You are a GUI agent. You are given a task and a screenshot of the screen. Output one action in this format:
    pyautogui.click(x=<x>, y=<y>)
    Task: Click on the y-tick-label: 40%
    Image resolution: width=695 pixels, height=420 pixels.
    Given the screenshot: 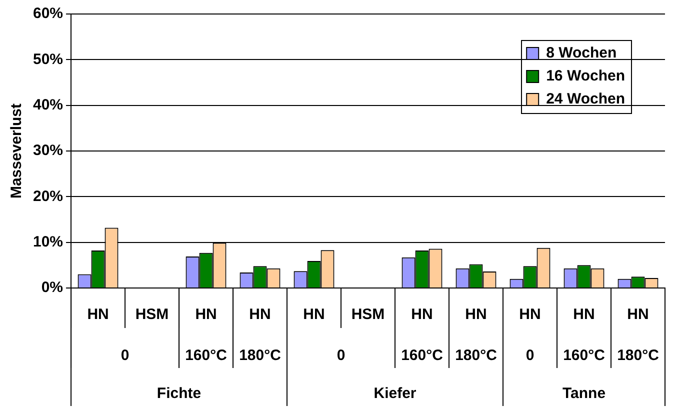 What is the action you would take?
    pyautogui.click(x=48, y=105)
    